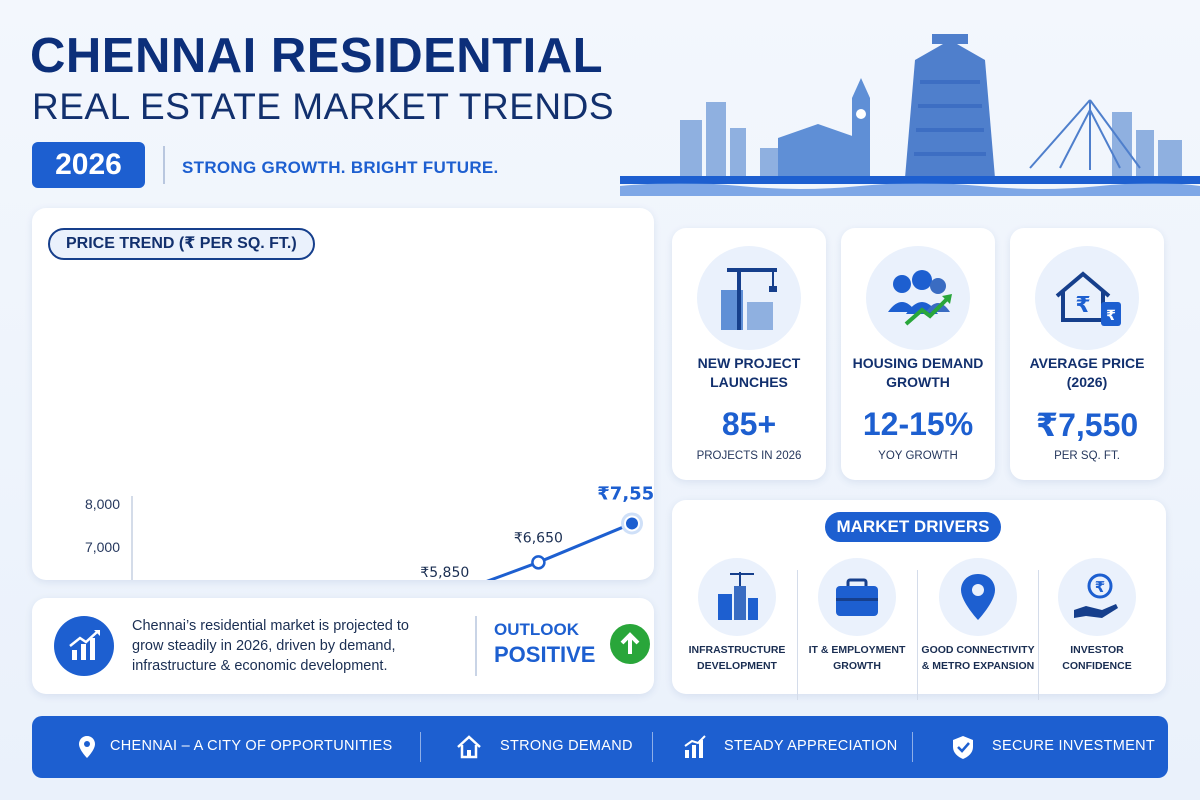 The image size is (1200, 800). What do you see at coordinates (1097, 658) in the screenshot?
I see `driver-label: INVESTOR CONFIDENCE` at bounding box center [1097, 658].